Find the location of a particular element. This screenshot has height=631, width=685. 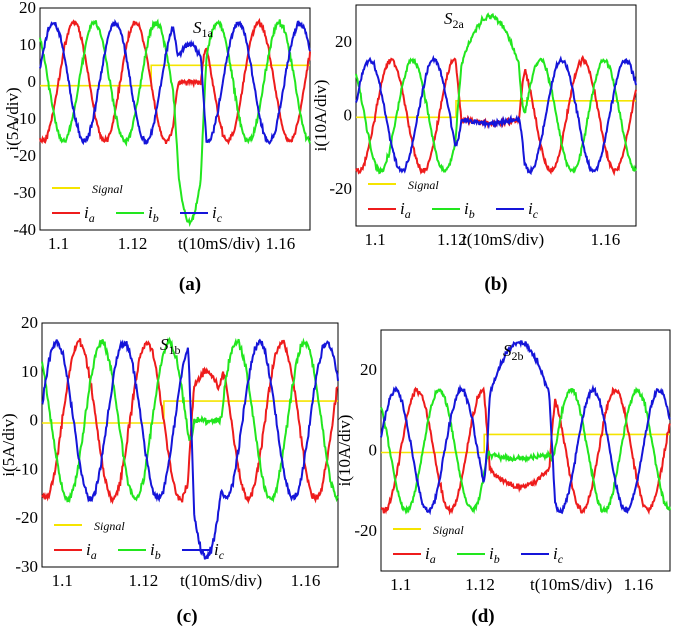

title-subscript: 2b is located at coordinates (518, 356).